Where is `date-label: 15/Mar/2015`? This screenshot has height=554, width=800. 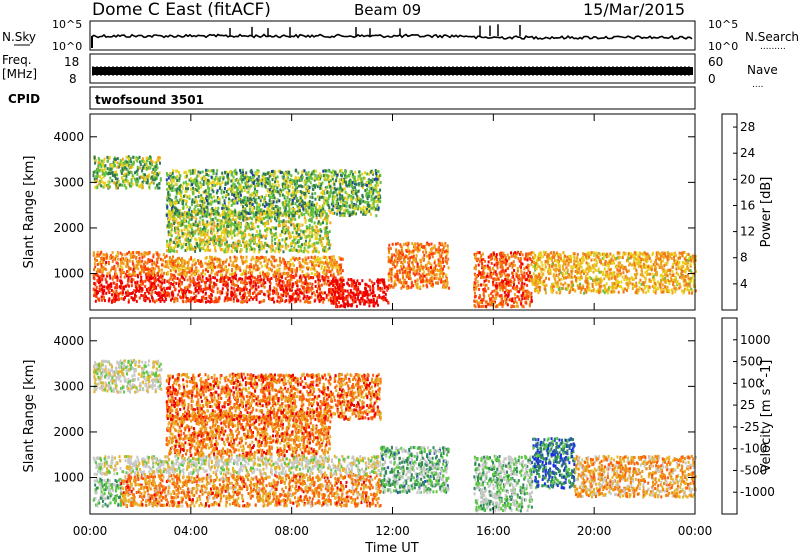 date-label: 15/Mar/2015 is located at coordinates (634, 9).